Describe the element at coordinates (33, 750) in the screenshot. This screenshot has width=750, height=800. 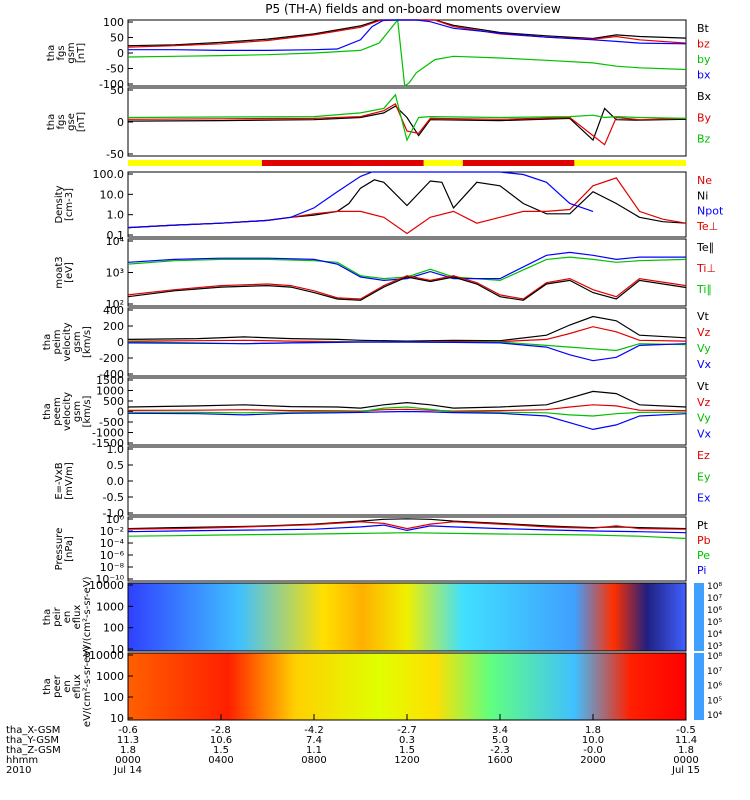
I see `orbit-row-label: tha_Z-GSM` at that location.